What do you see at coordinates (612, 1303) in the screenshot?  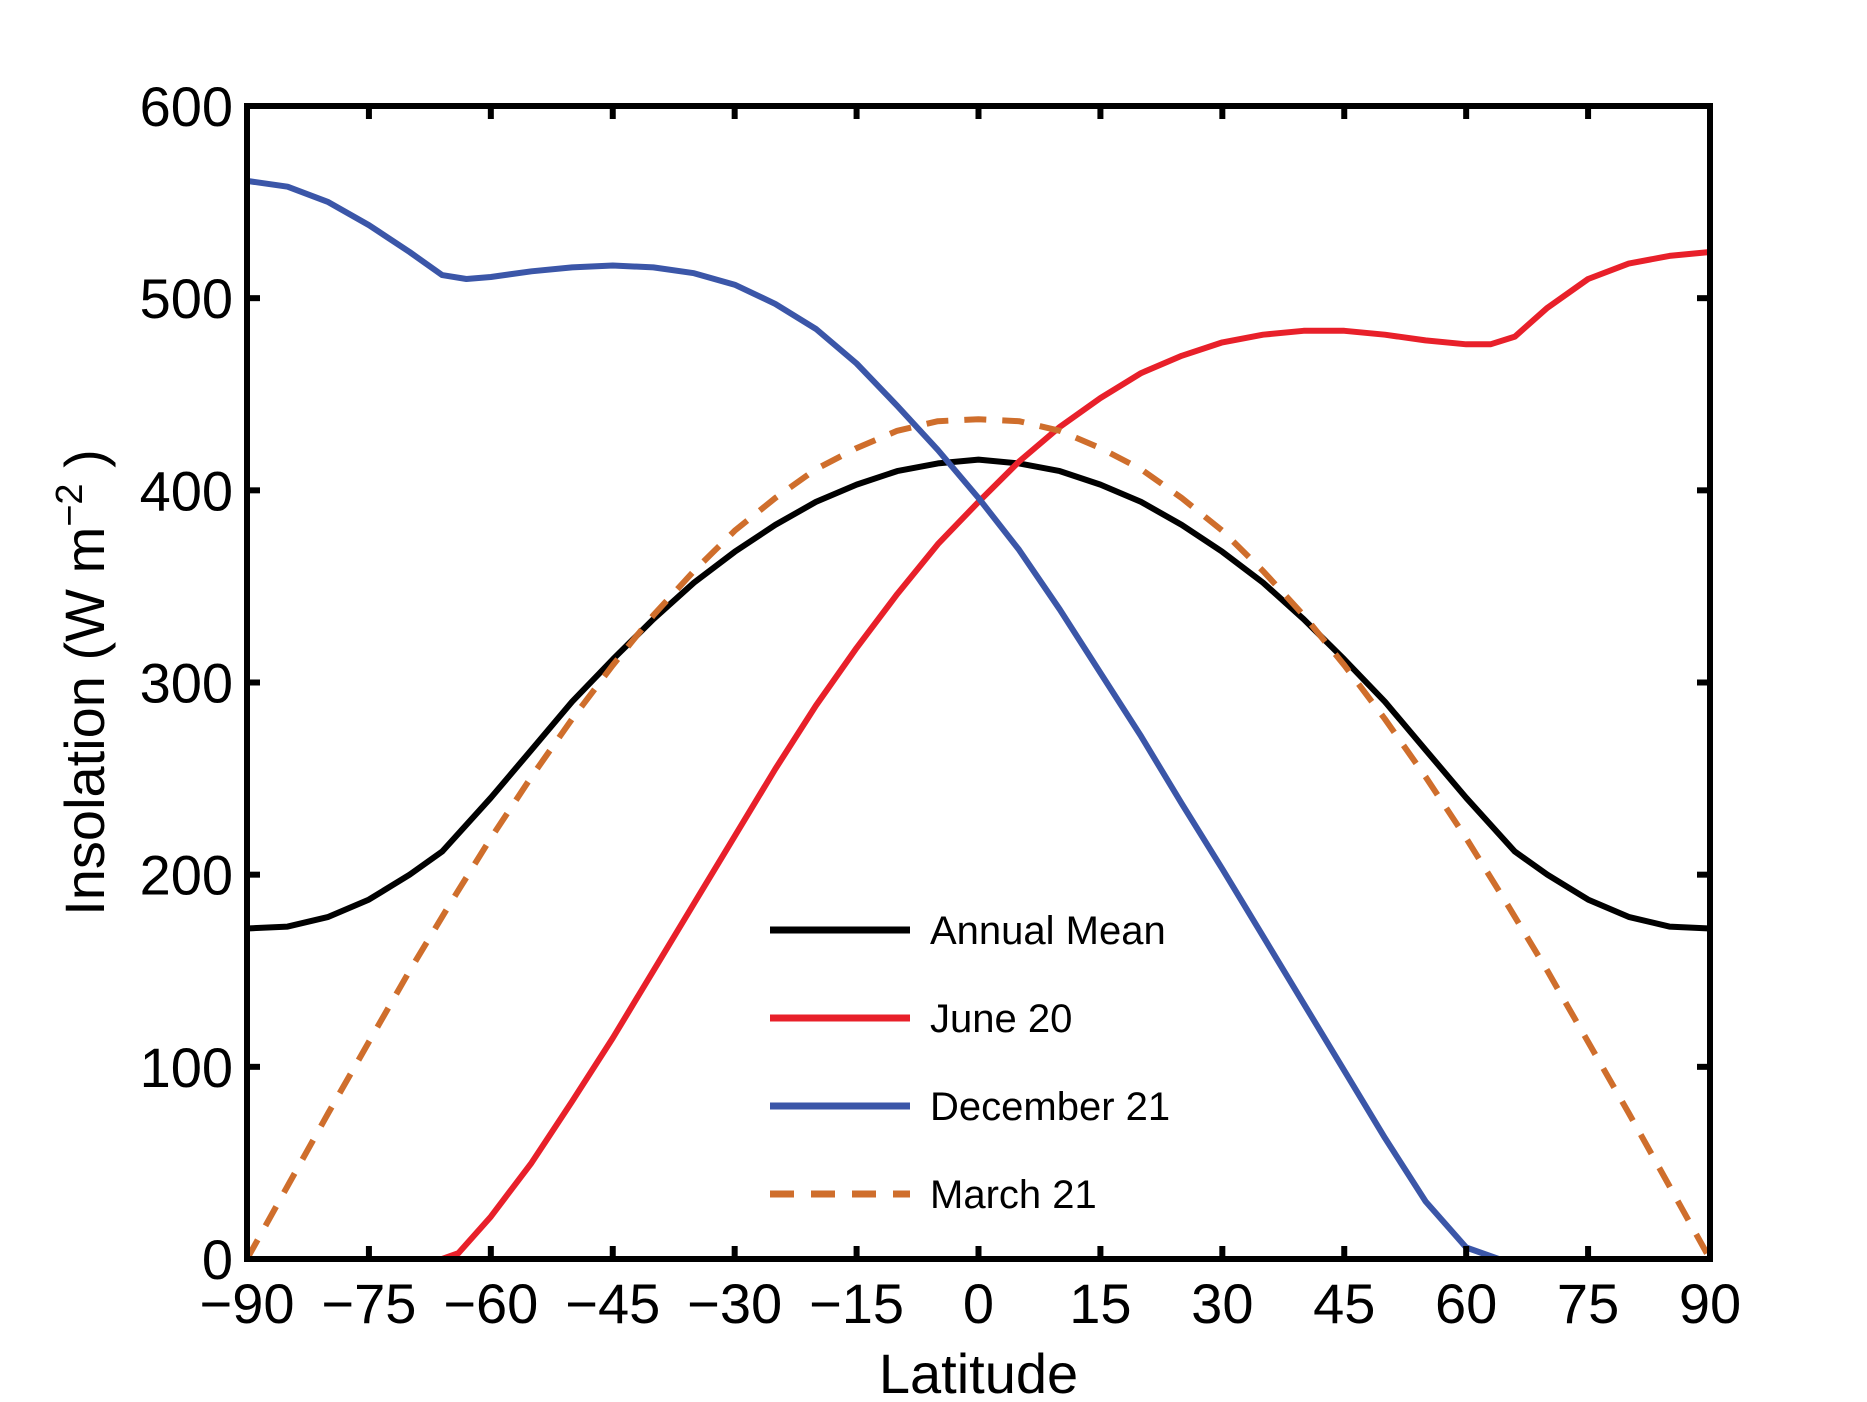 I see `x-tick-label: −45` at bounding box center [612, 1303].